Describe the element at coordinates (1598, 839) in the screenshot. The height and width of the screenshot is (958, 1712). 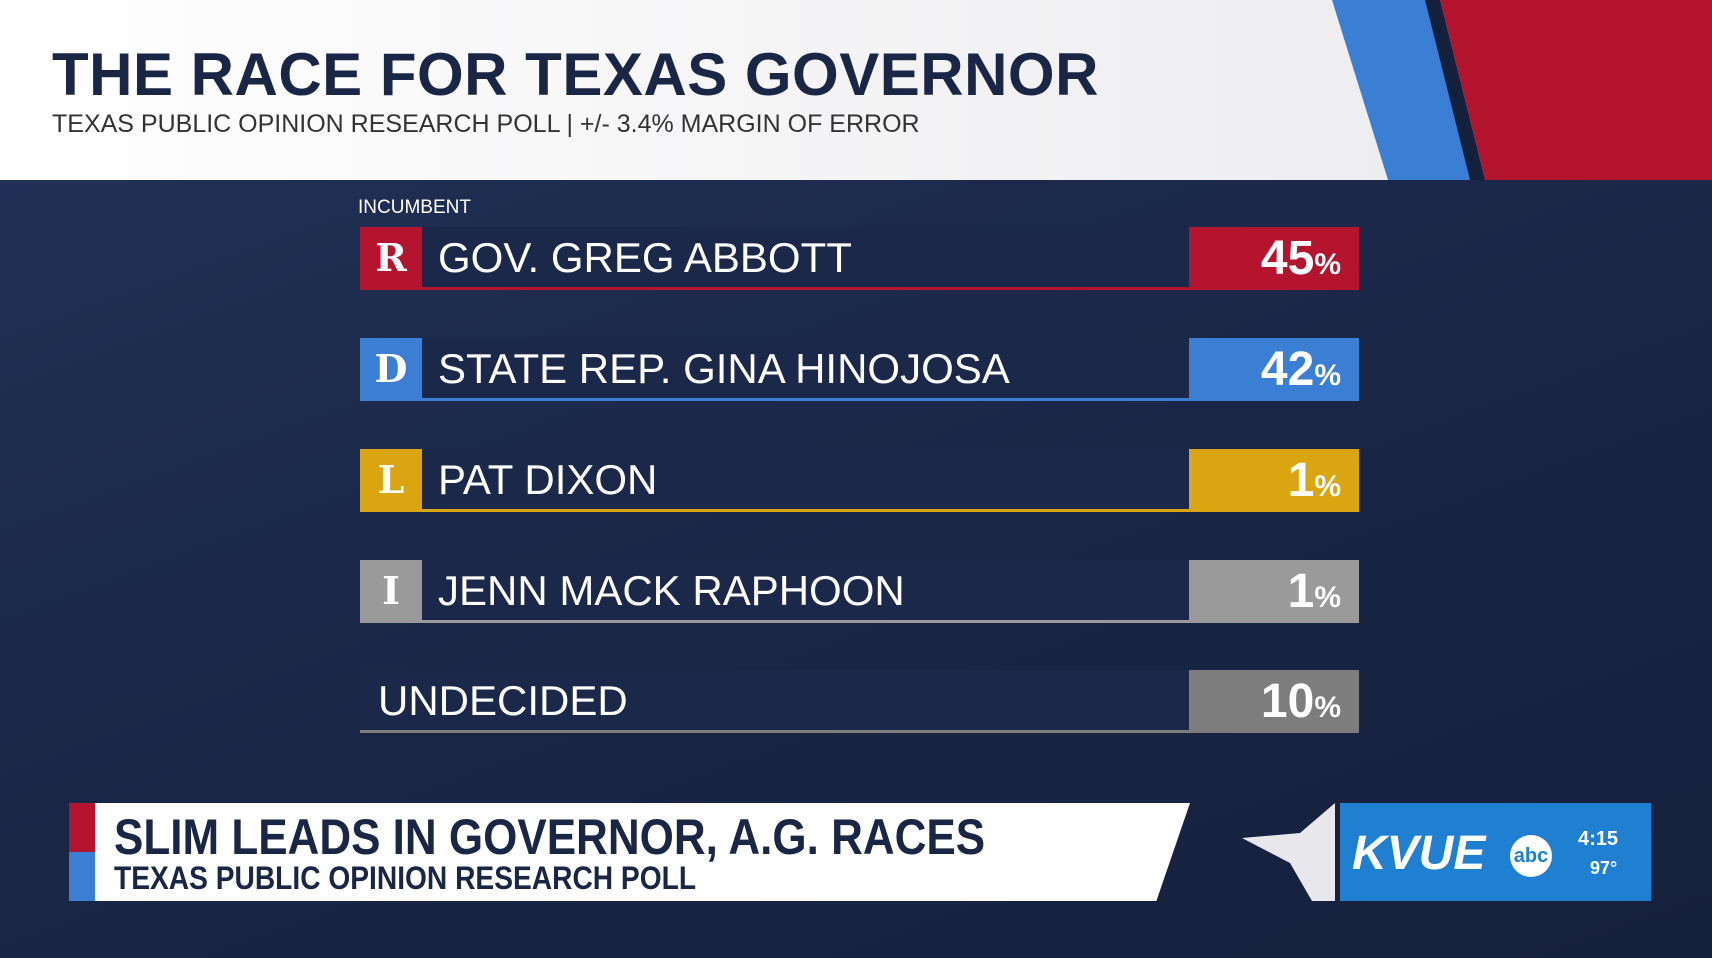
I see `clock: 4:15` at that location.